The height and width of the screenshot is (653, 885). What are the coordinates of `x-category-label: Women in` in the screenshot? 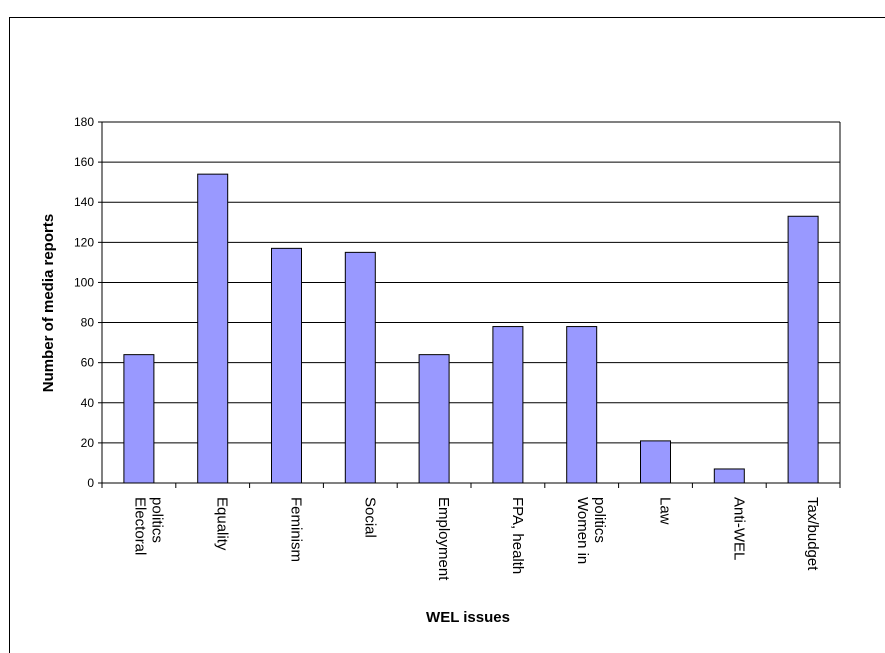 It's located at (582, 530).